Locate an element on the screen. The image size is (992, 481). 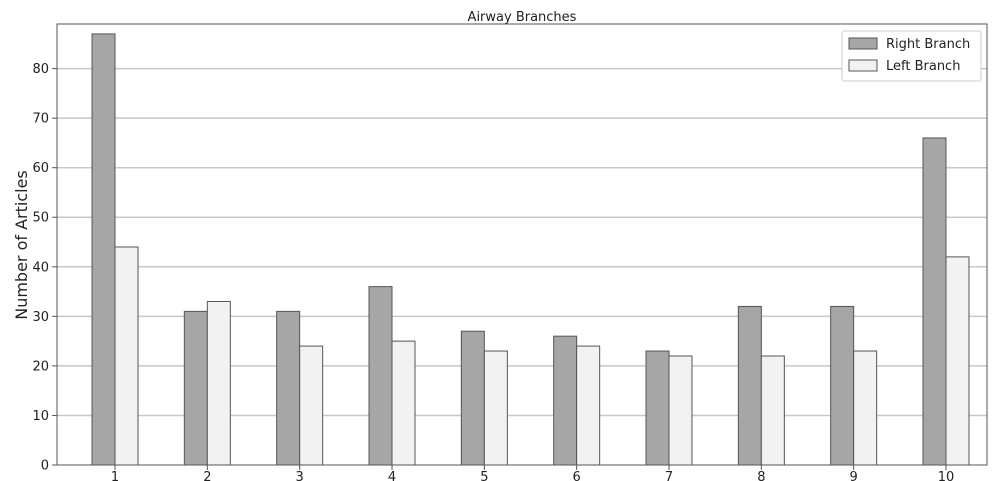
x-tick-label: 2 is located at coordinates (207, 475).